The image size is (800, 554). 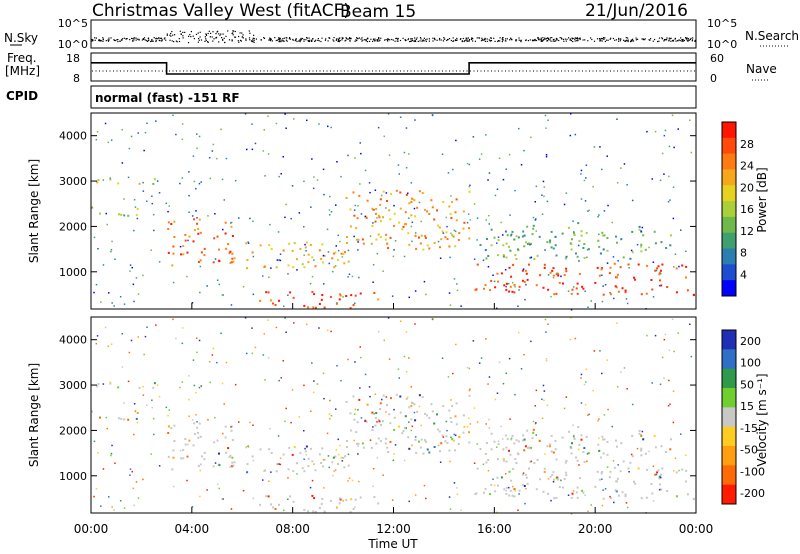 I want to click on y-tick-label: 3000, so click(x=73, y=385).